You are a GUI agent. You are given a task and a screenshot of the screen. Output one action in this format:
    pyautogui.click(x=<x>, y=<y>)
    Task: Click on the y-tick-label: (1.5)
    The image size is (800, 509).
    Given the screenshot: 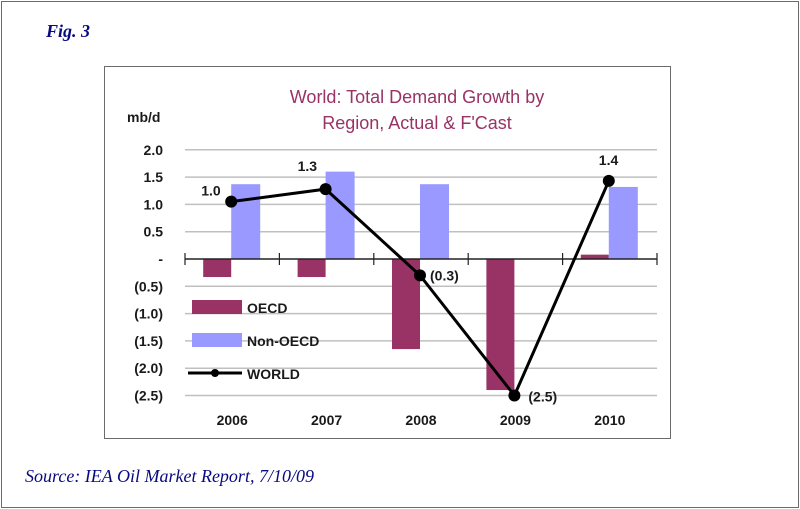 What is the action you would take?
    pyautogui.click(x=148, y=341)
    